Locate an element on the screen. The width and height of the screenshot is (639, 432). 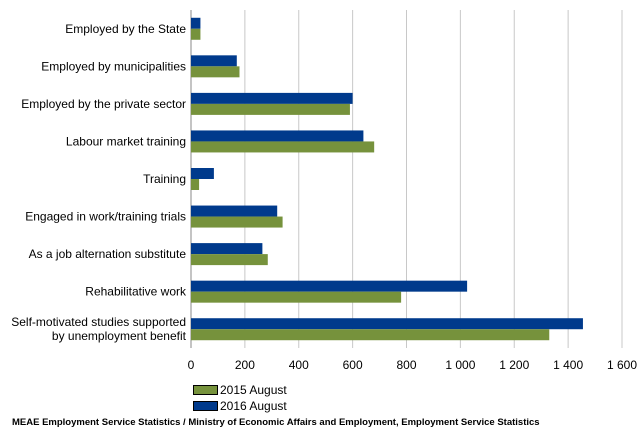
x-tick-label: 1 400 is located at coordinates (568, 365).